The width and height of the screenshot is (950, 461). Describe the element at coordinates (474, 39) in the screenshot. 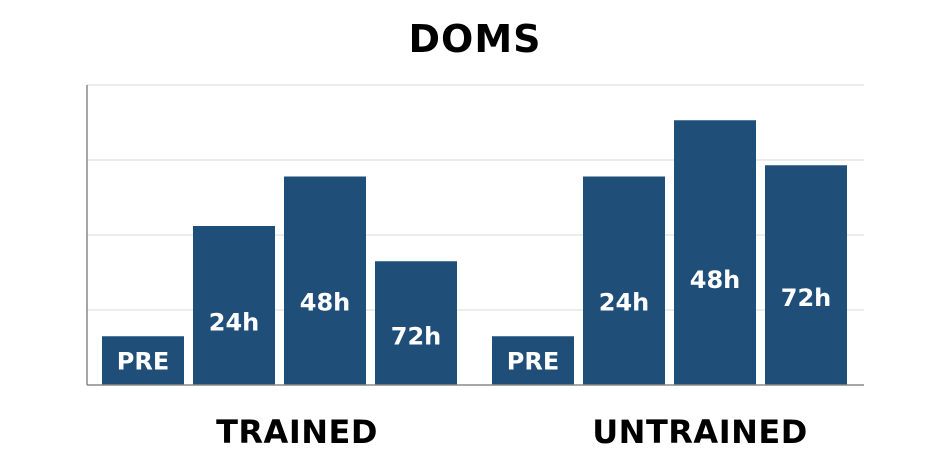

I see `chart-title: DOMS` at that location.